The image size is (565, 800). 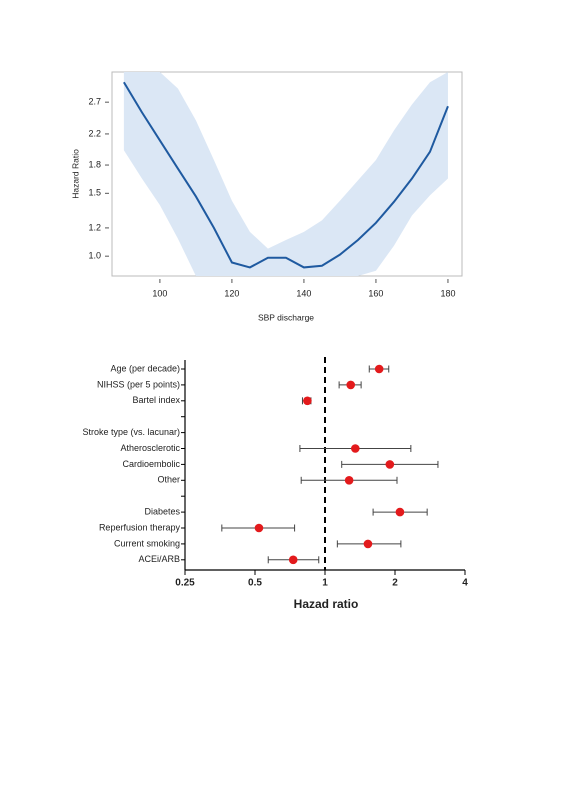 I want to click on x-tick-label: 140, so click(x=303, y=293).